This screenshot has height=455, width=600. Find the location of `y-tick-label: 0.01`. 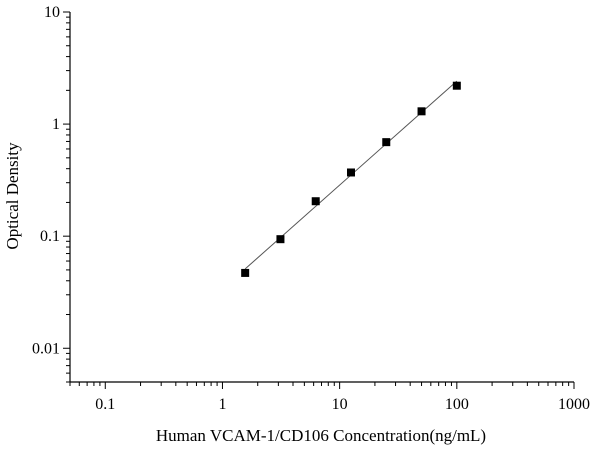

y-tick-label: 0.01 is located at coordinates (46, 348).